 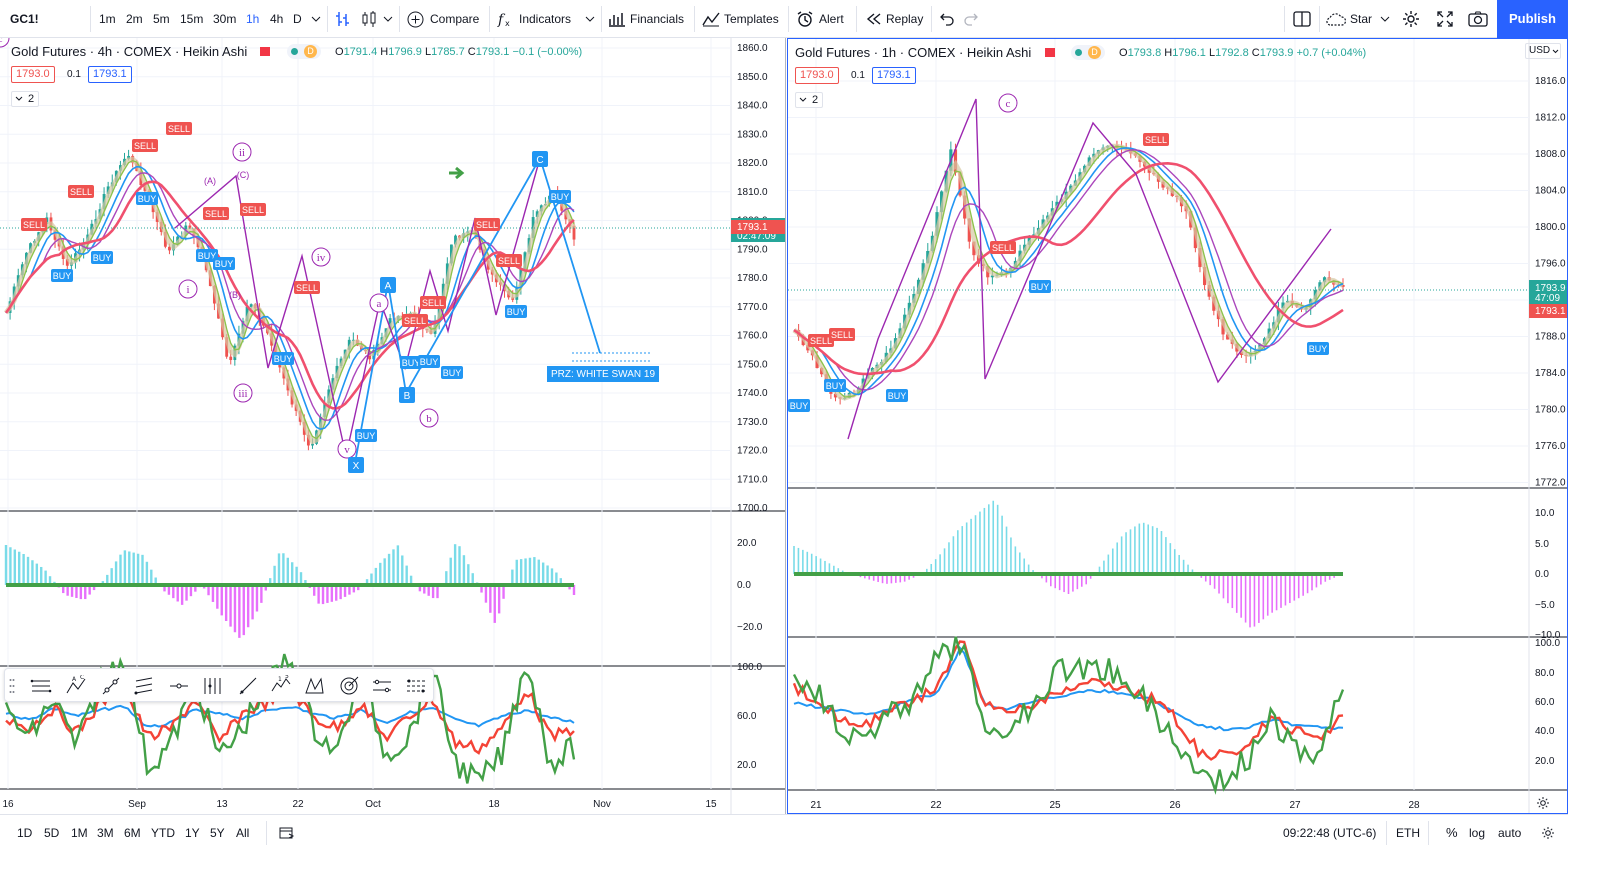 What do you see at coordinates (161, 19) in the screenshot?
I see `interval-5m: 5m` at bounding box center [161, 19].